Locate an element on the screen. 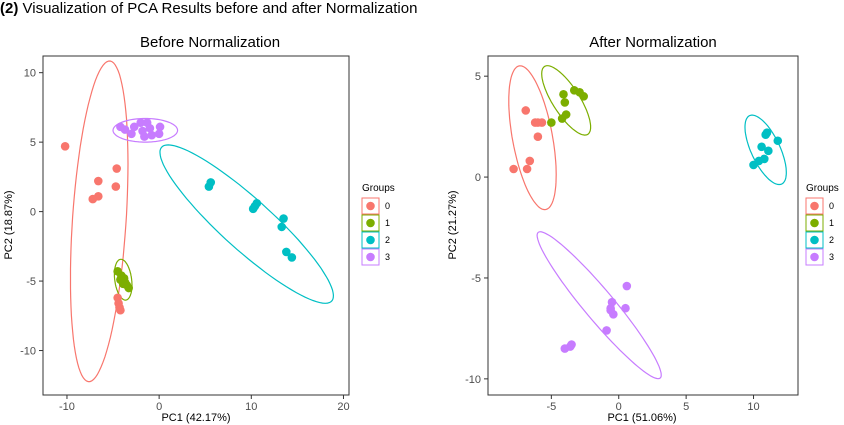  x-axis-label: PC1 (51.06%) is located at coordinates (641, 418).